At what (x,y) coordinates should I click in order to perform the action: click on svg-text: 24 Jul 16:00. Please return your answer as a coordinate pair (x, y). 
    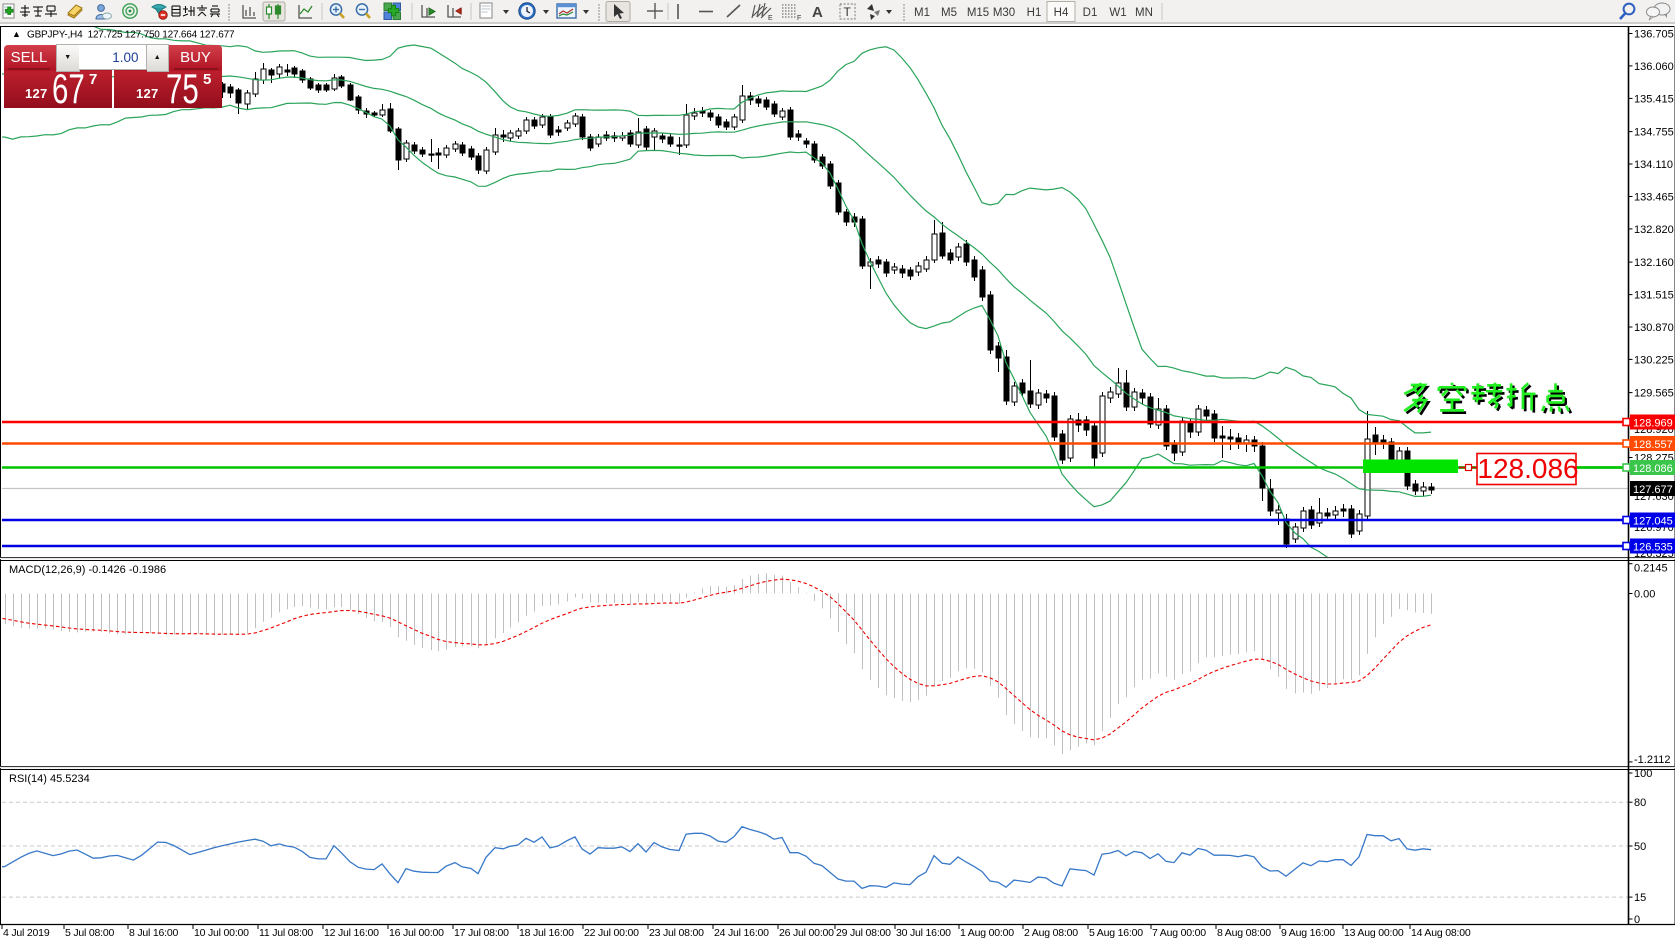
    Looking at the image, I should click on (741, 933).